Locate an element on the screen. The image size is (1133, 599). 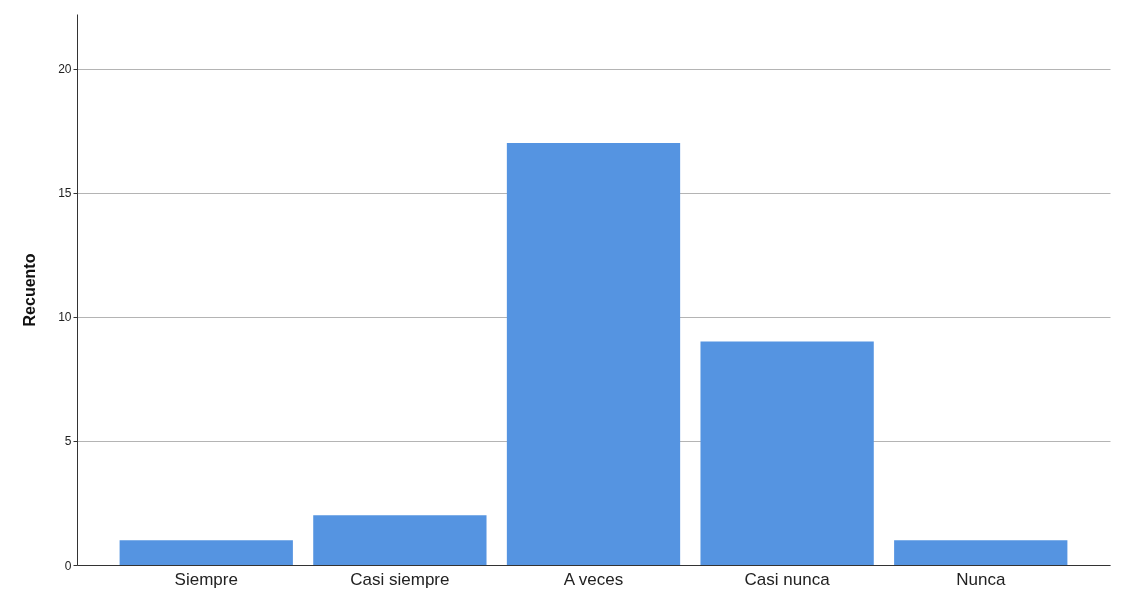
y-tick-label: 10 is located at coordinates (65, 317).